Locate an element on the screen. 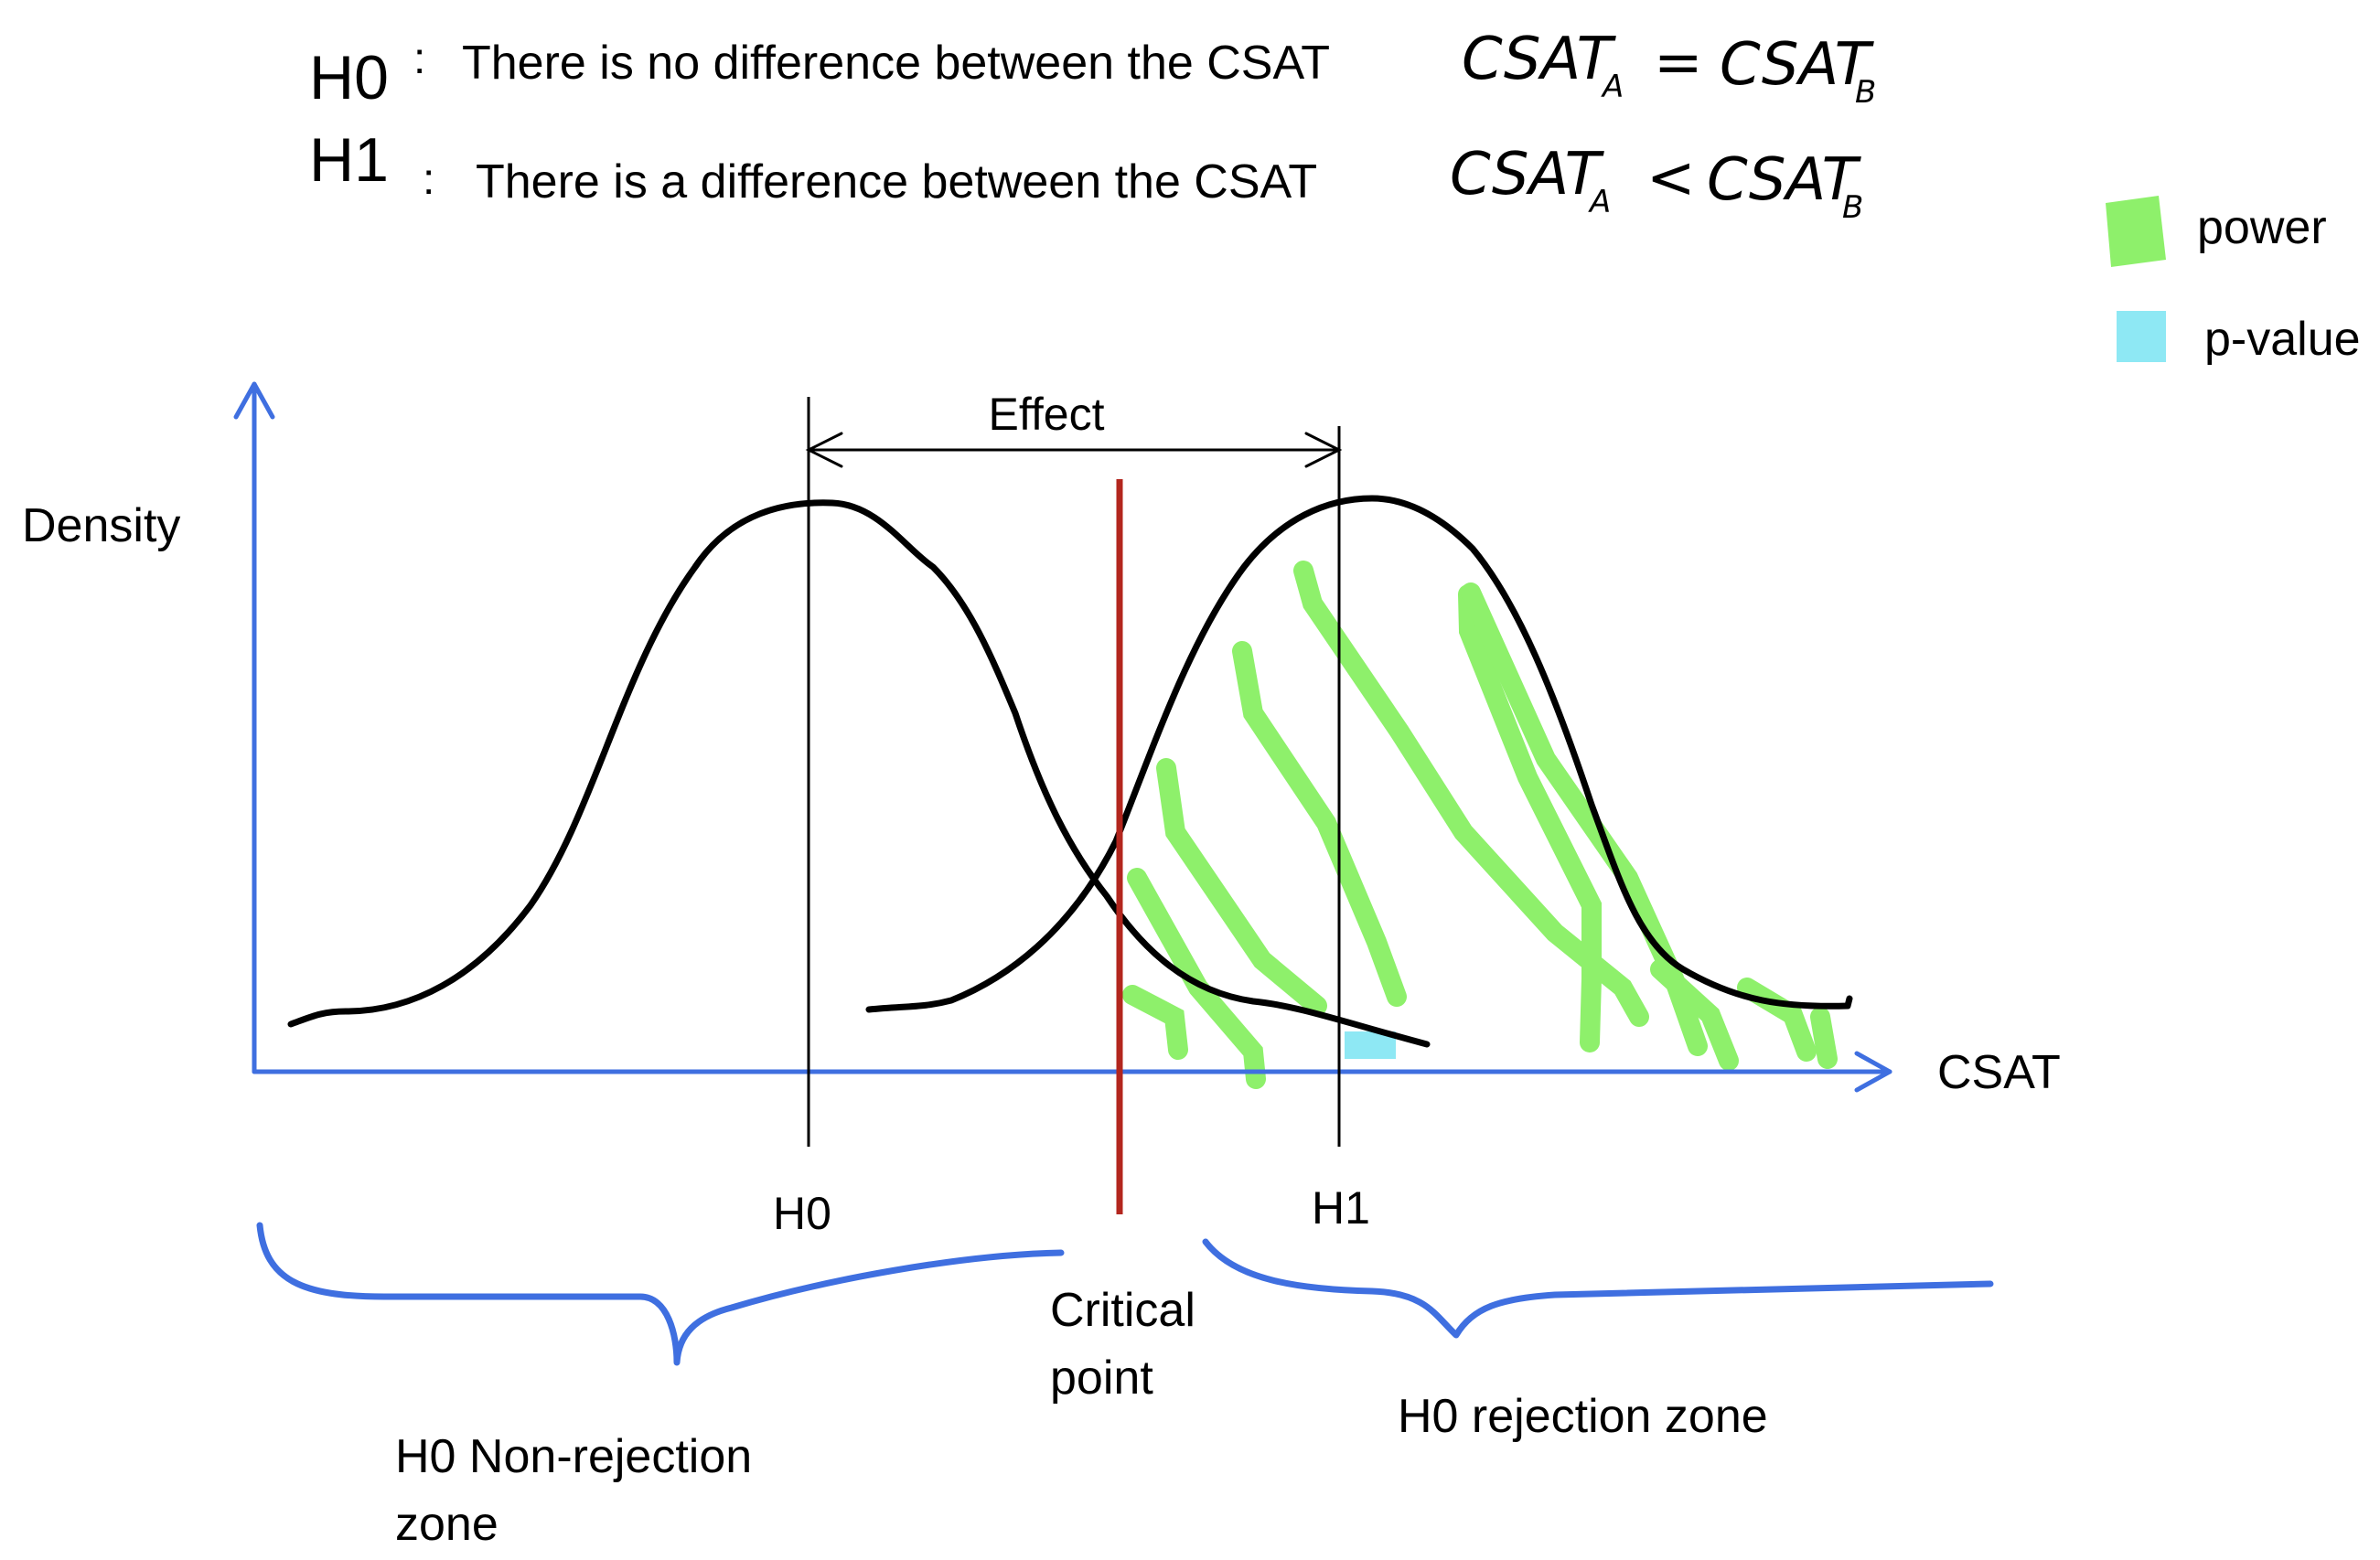 The width and height of the screenshot is (2380, 1560). h1-formula: CSAT A < CSAT B is located at coordinates (1656, 183).